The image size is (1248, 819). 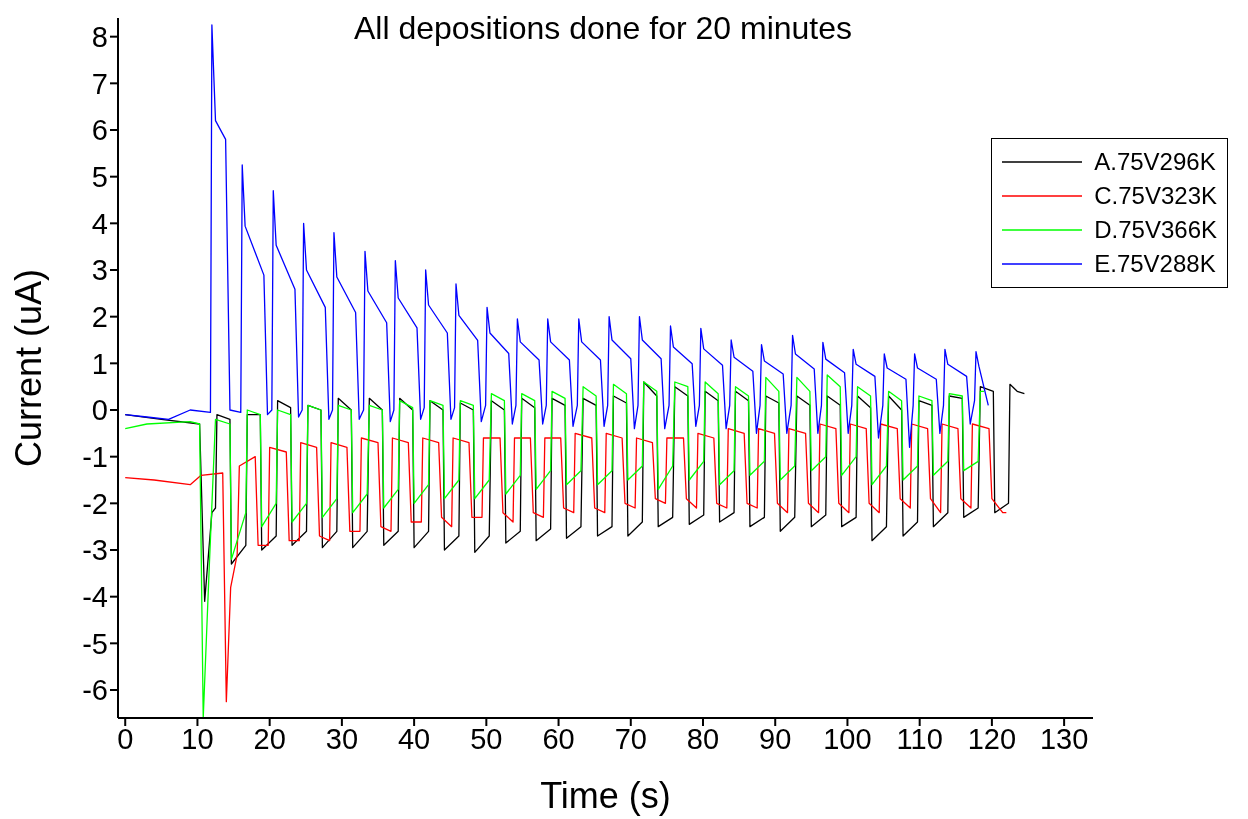 What do you see at coordinates (605, 795) in the screenshot?
I see `x-axis-title: Time (s)` at bounding box center [605, 795].